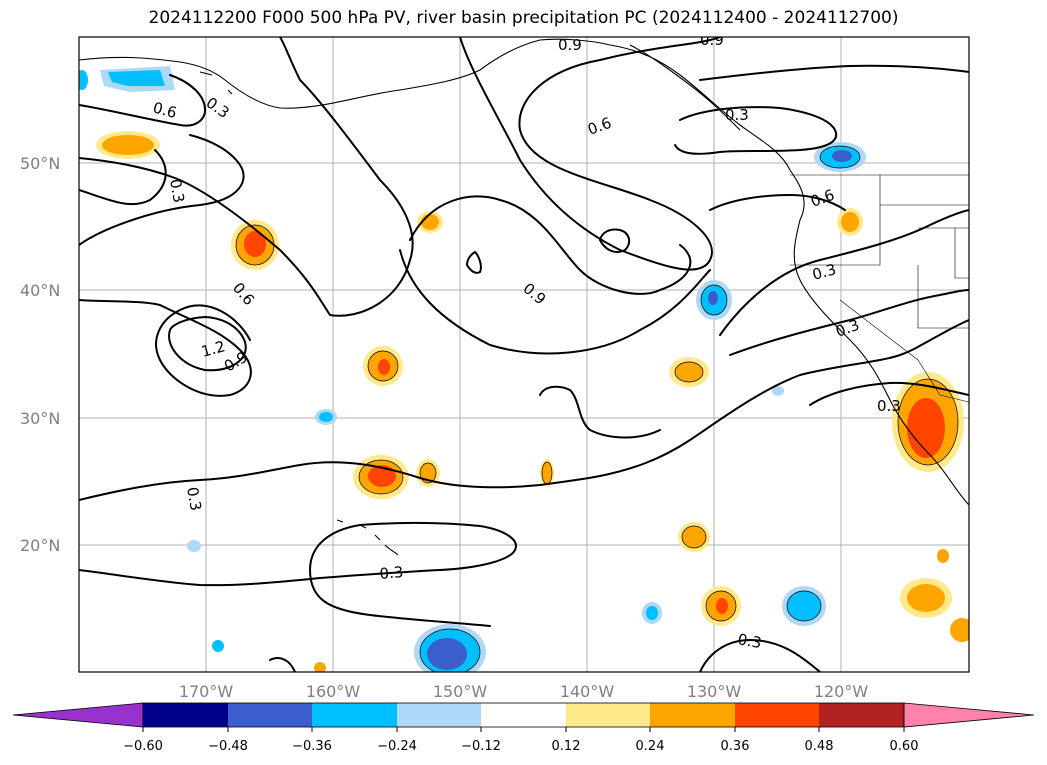  I want to click on longitude-labels: 170°W 160°W 150°W 140°W 130°W 120°W, so click(524, 691).